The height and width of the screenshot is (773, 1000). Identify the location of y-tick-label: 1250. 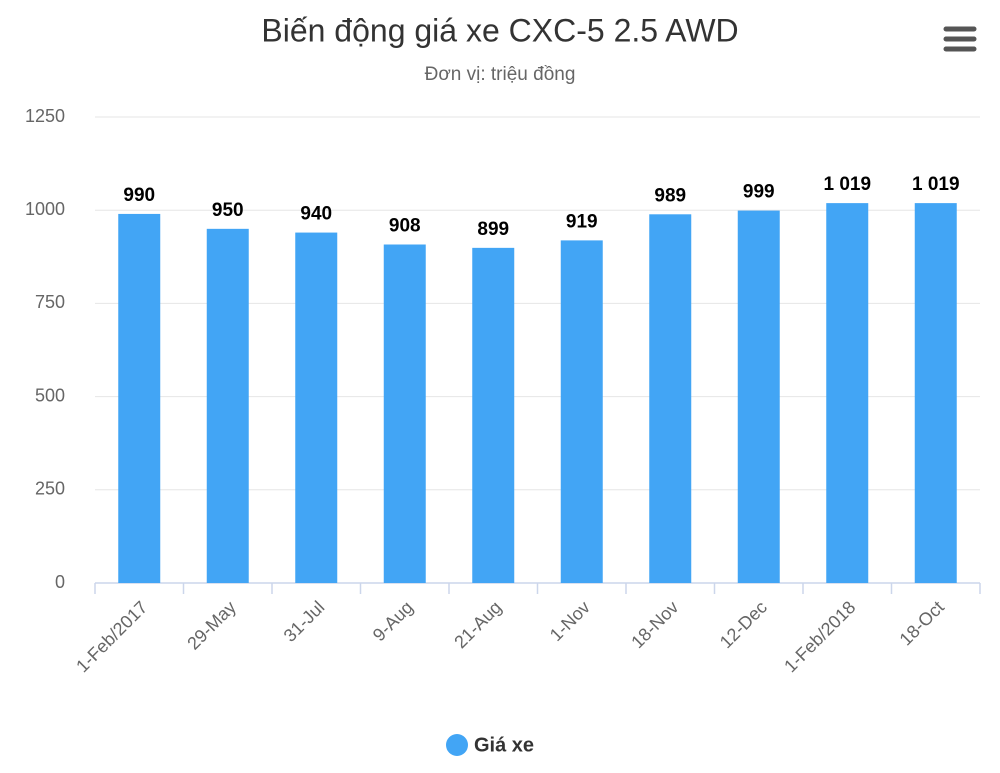
(45, 116).